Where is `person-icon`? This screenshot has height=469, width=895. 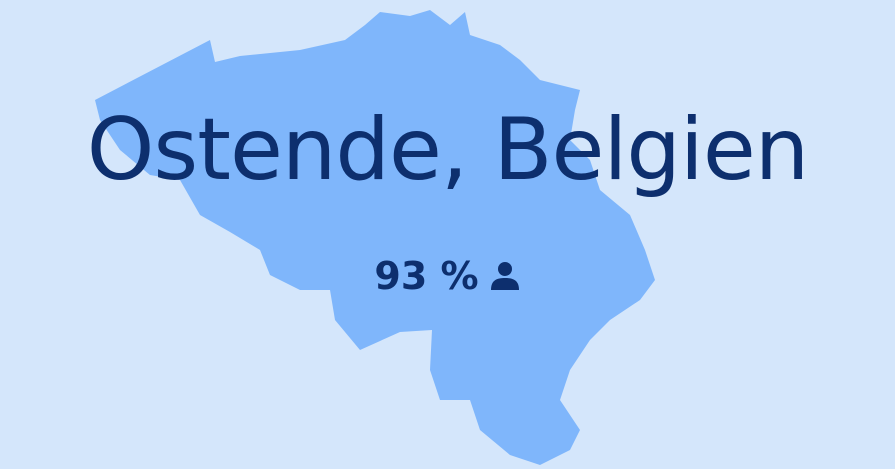
person-icon is located at coordinates (504, 276).